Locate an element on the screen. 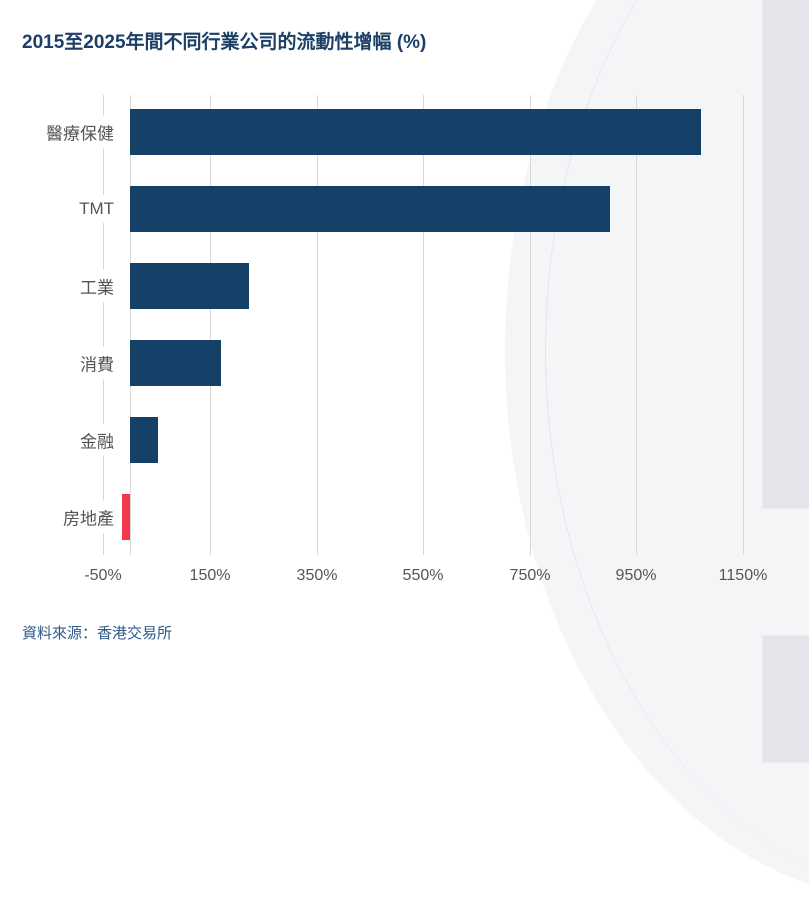 This screenshot has width=809, height=900. chart-title: 2015至2025年間不同行業公司的流動性增幅 (%) is located at coordinates (224, 42).